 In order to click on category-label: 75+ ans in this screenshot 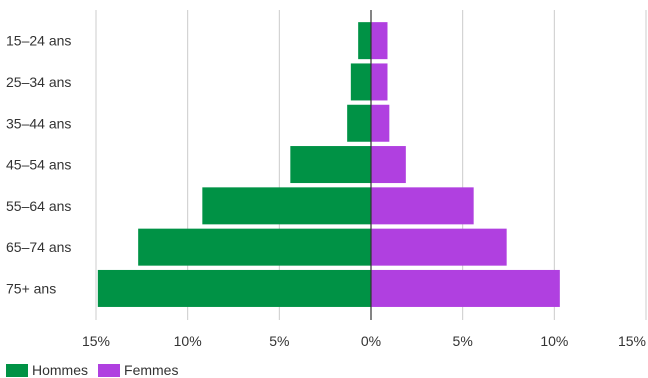, I will do `click(31, 288)`.